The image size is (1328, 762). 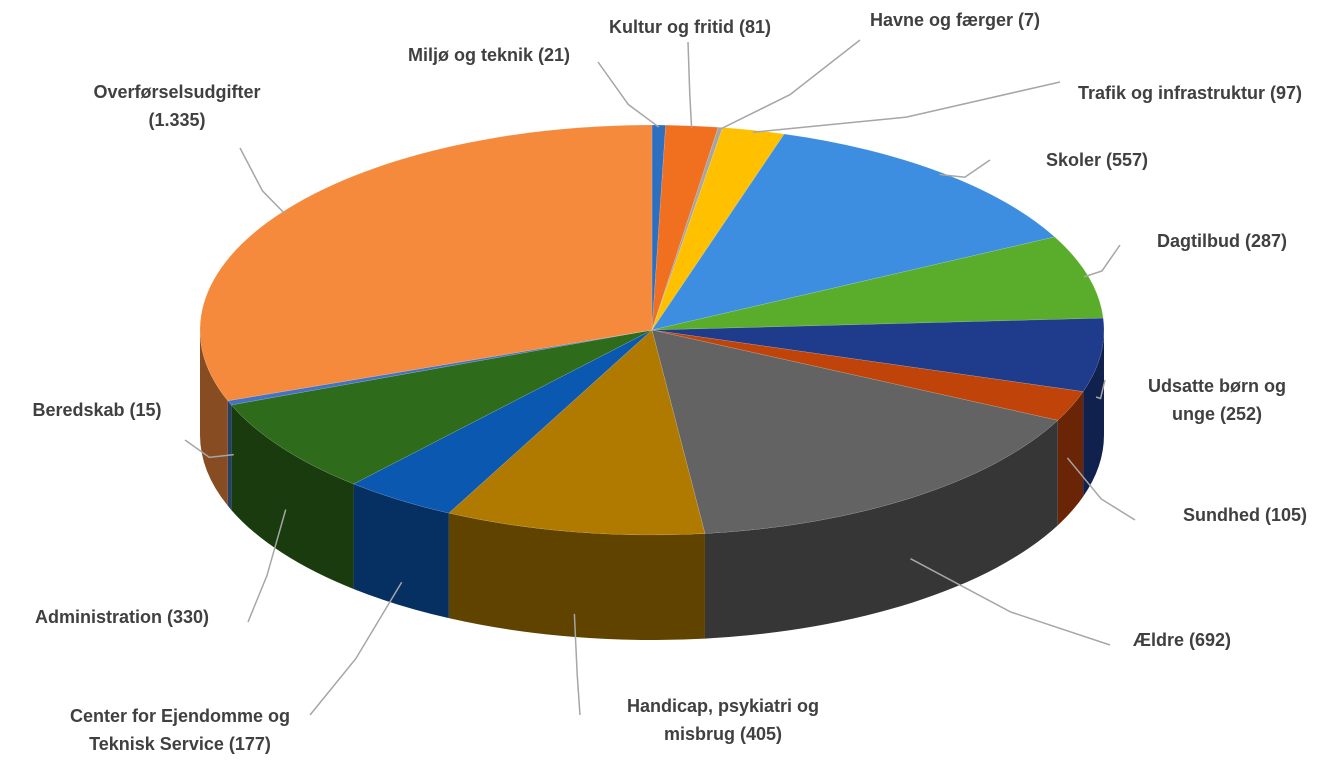 What do you see at coordinates (1286, 93) in the screenshot?
I see `label-value: (97)` at bounding box center [1286, 93].